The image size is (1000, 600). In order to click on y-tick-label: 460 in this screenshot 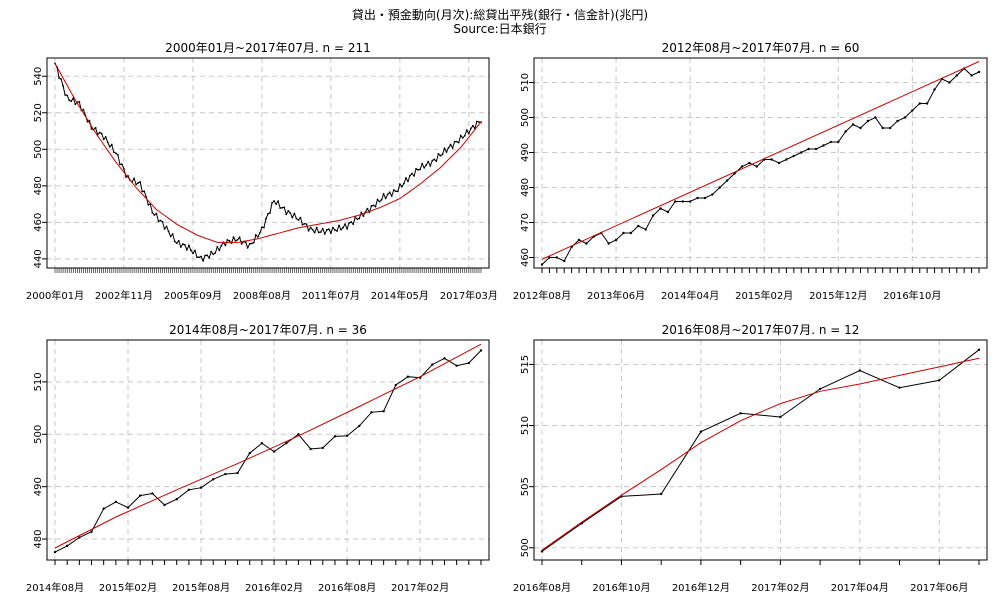, I will do `click(38, 222)`.